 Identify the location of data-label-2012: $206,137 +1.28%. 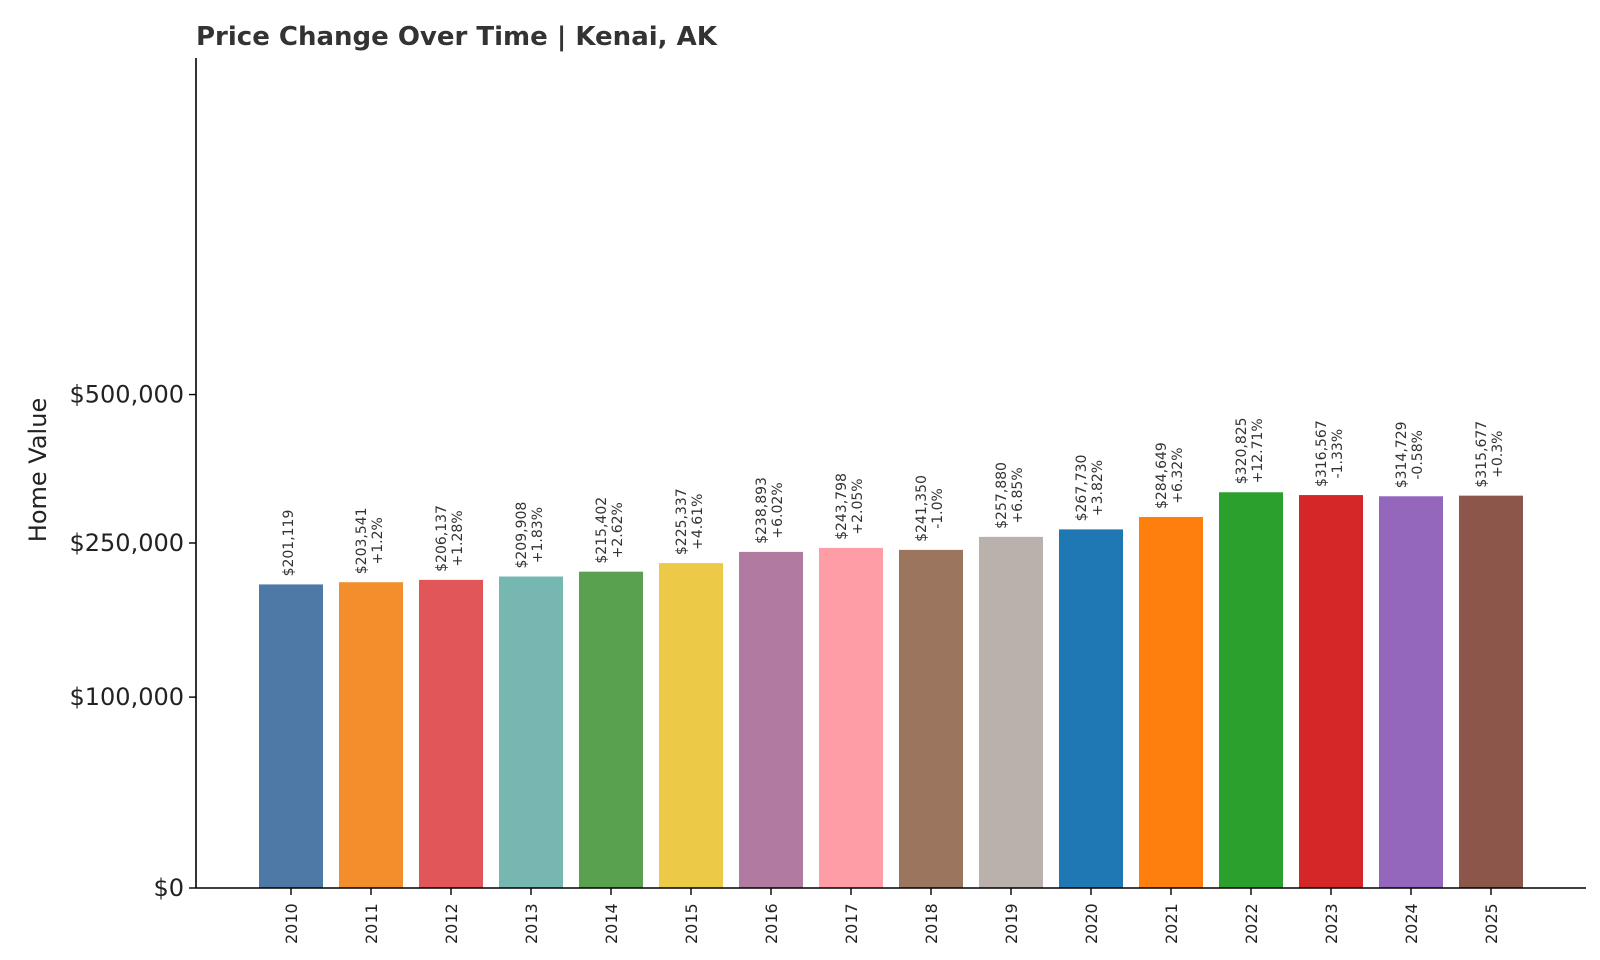
(450, 538).